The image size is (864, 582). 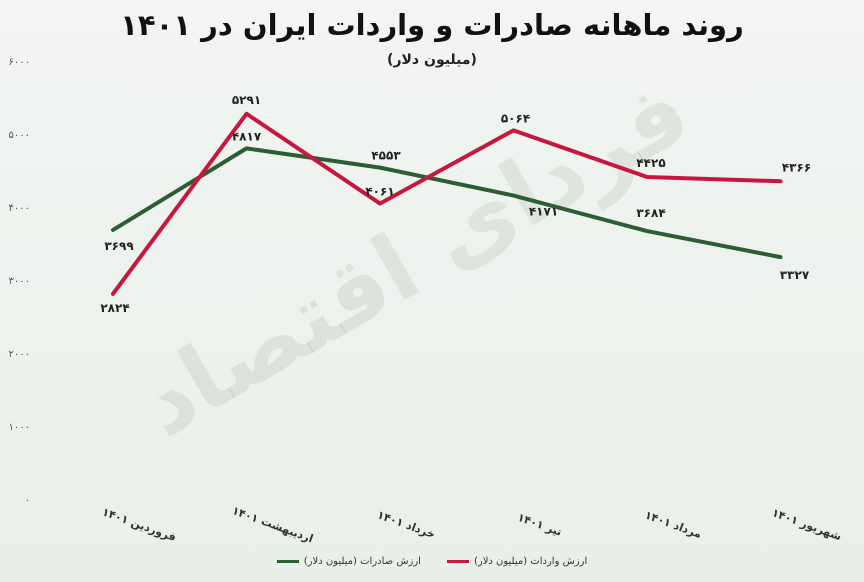 I want to click on exports-data-label: ۳۶۹۹, so click(x=119, y=246).